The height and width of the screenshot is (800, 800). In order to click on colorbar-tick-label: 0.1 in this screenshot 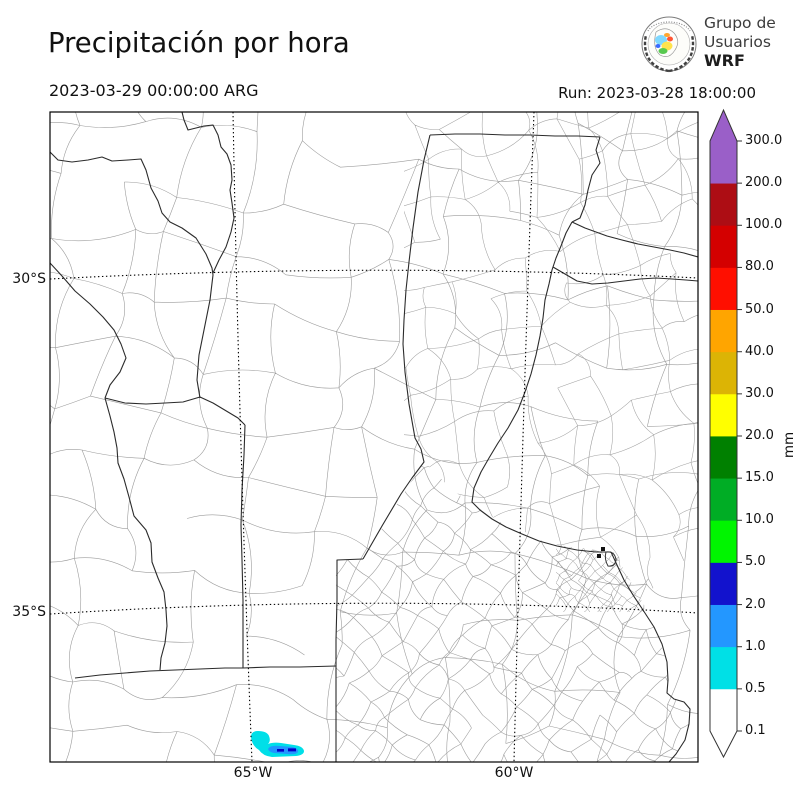, I will do `click(755, 730)`.